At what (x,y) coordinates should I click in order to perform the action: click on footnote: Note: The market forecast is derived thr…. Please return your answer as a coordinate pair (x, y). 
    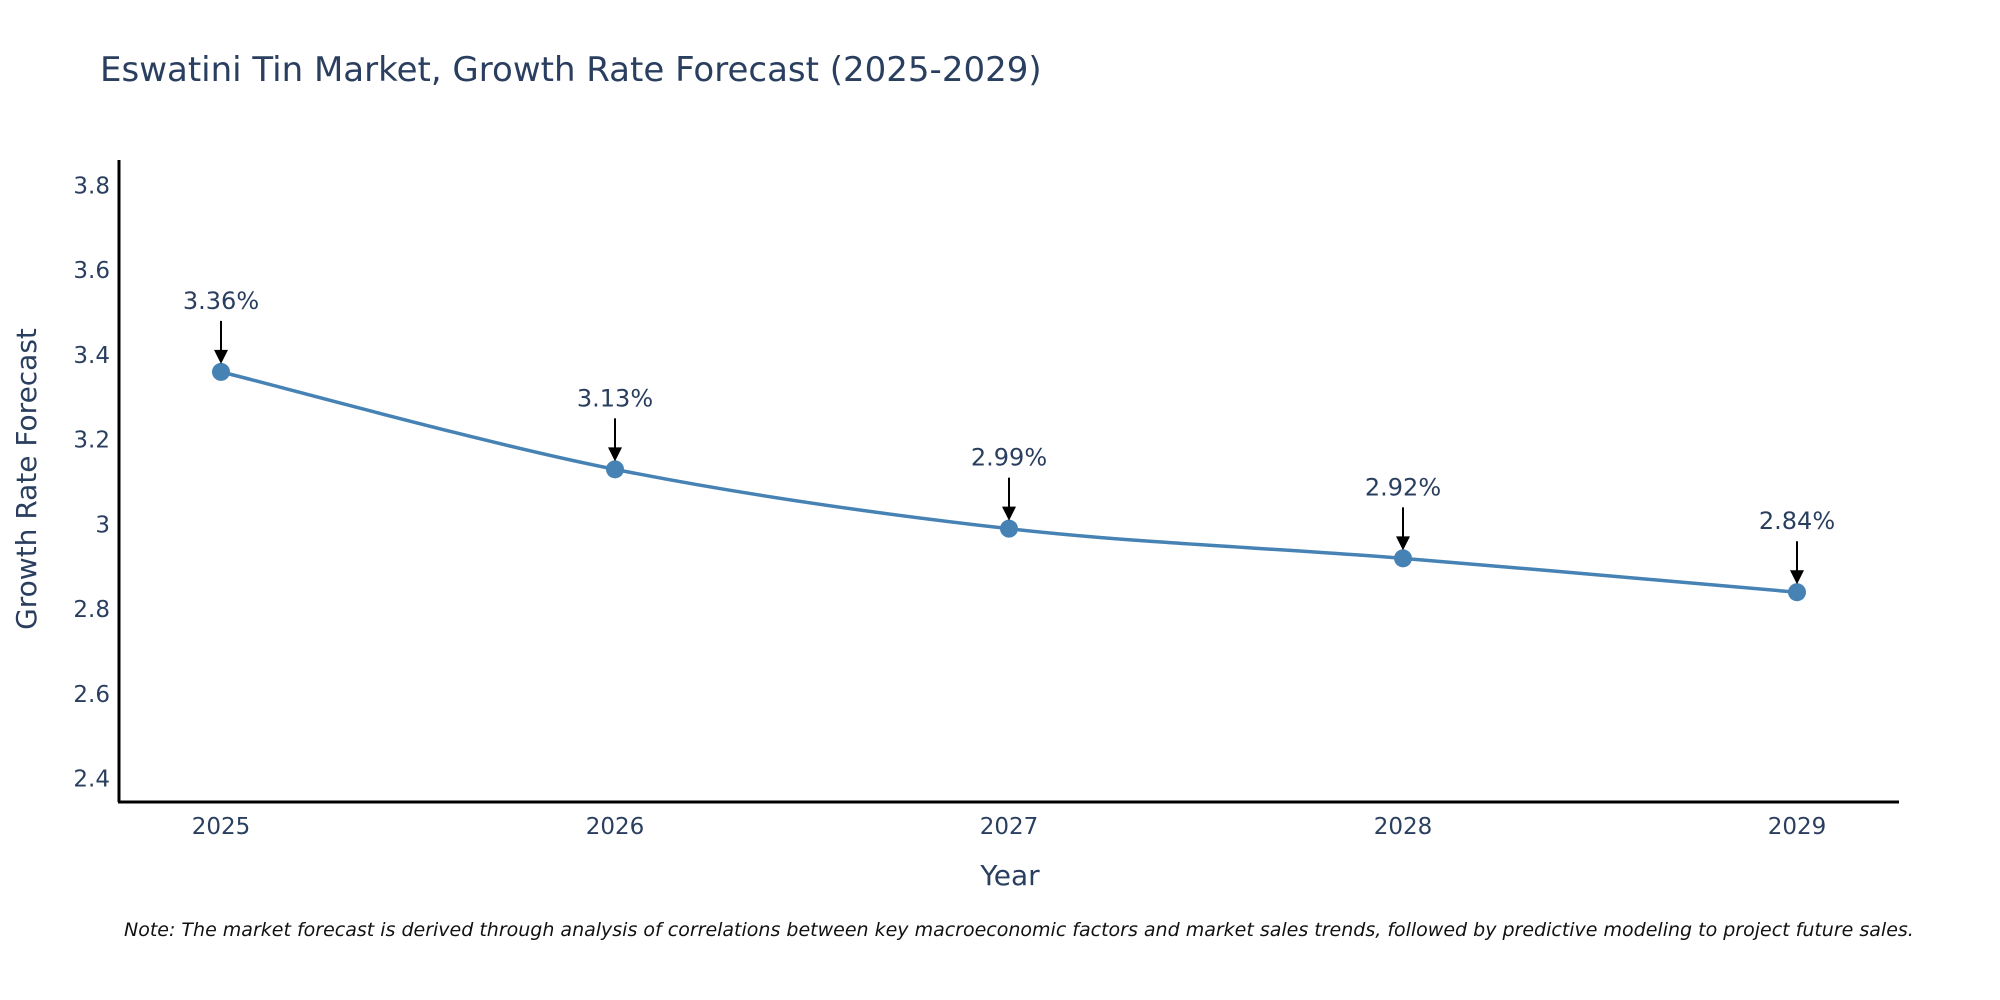
    Looking at the image, I should click on (1019, 930).